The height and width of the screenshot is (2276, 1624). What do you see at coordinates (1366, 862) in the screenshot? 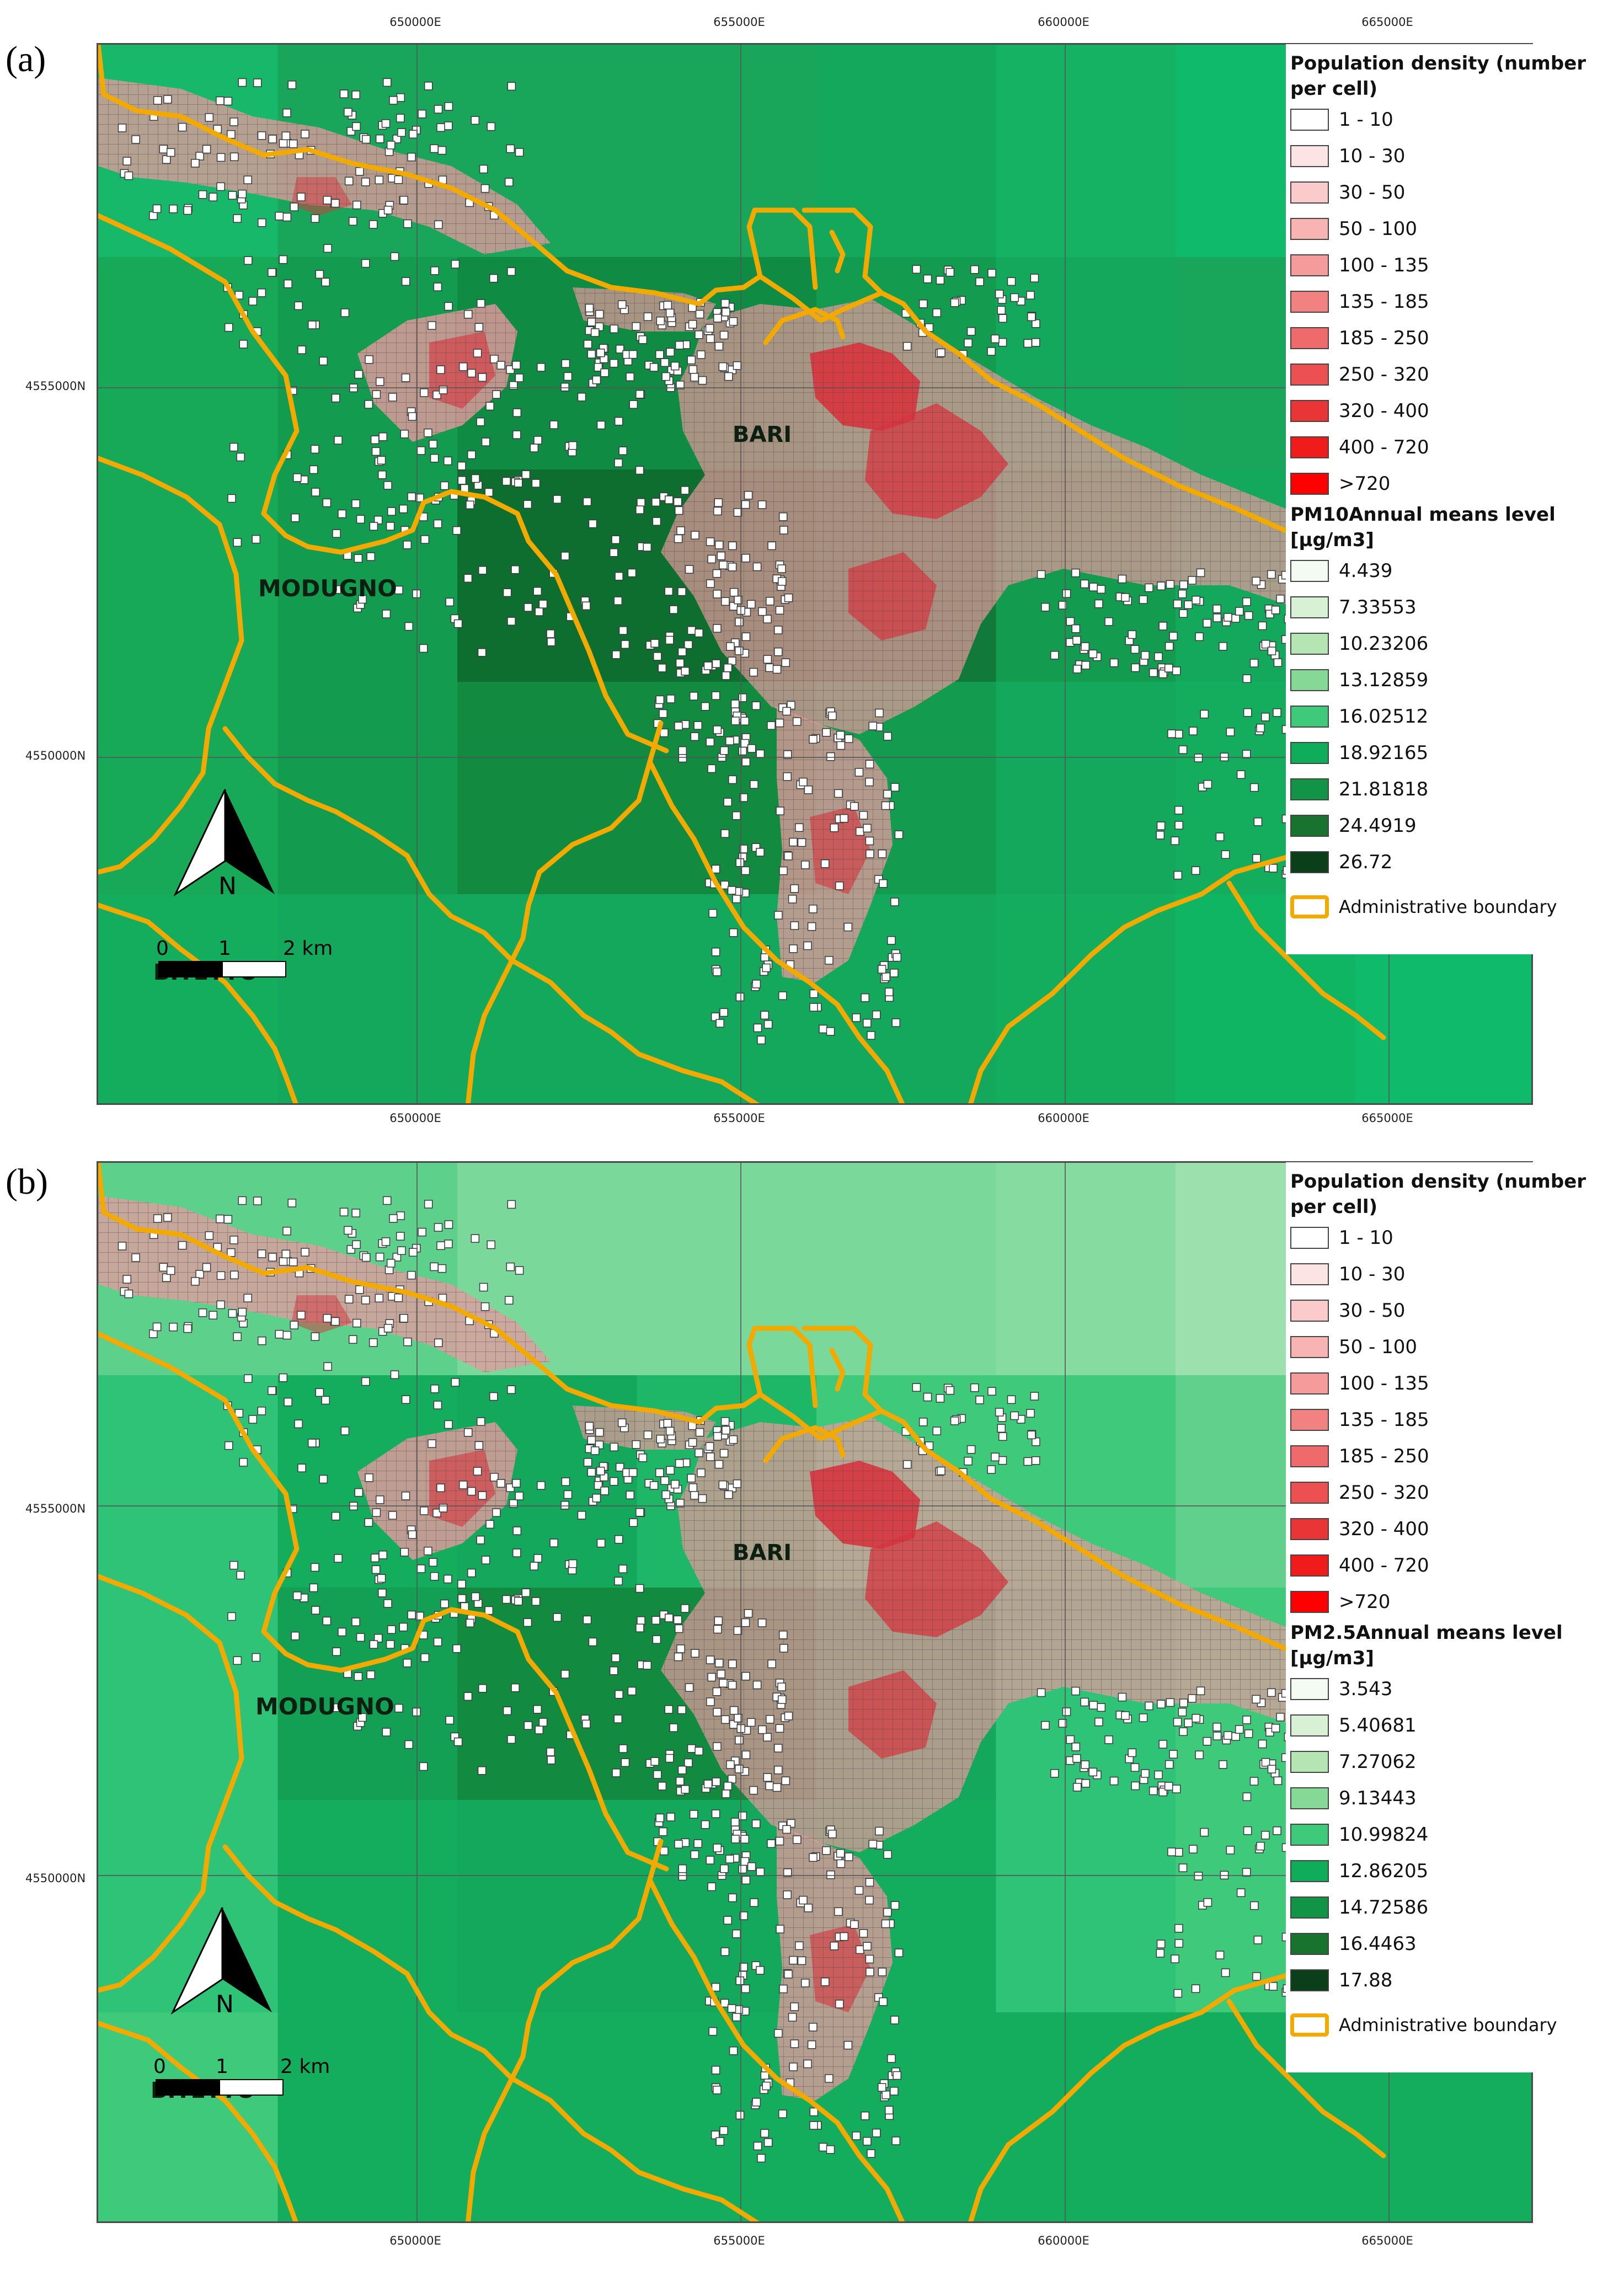
I see `legend-label: 26.72` at bounding box center [1366, 862].